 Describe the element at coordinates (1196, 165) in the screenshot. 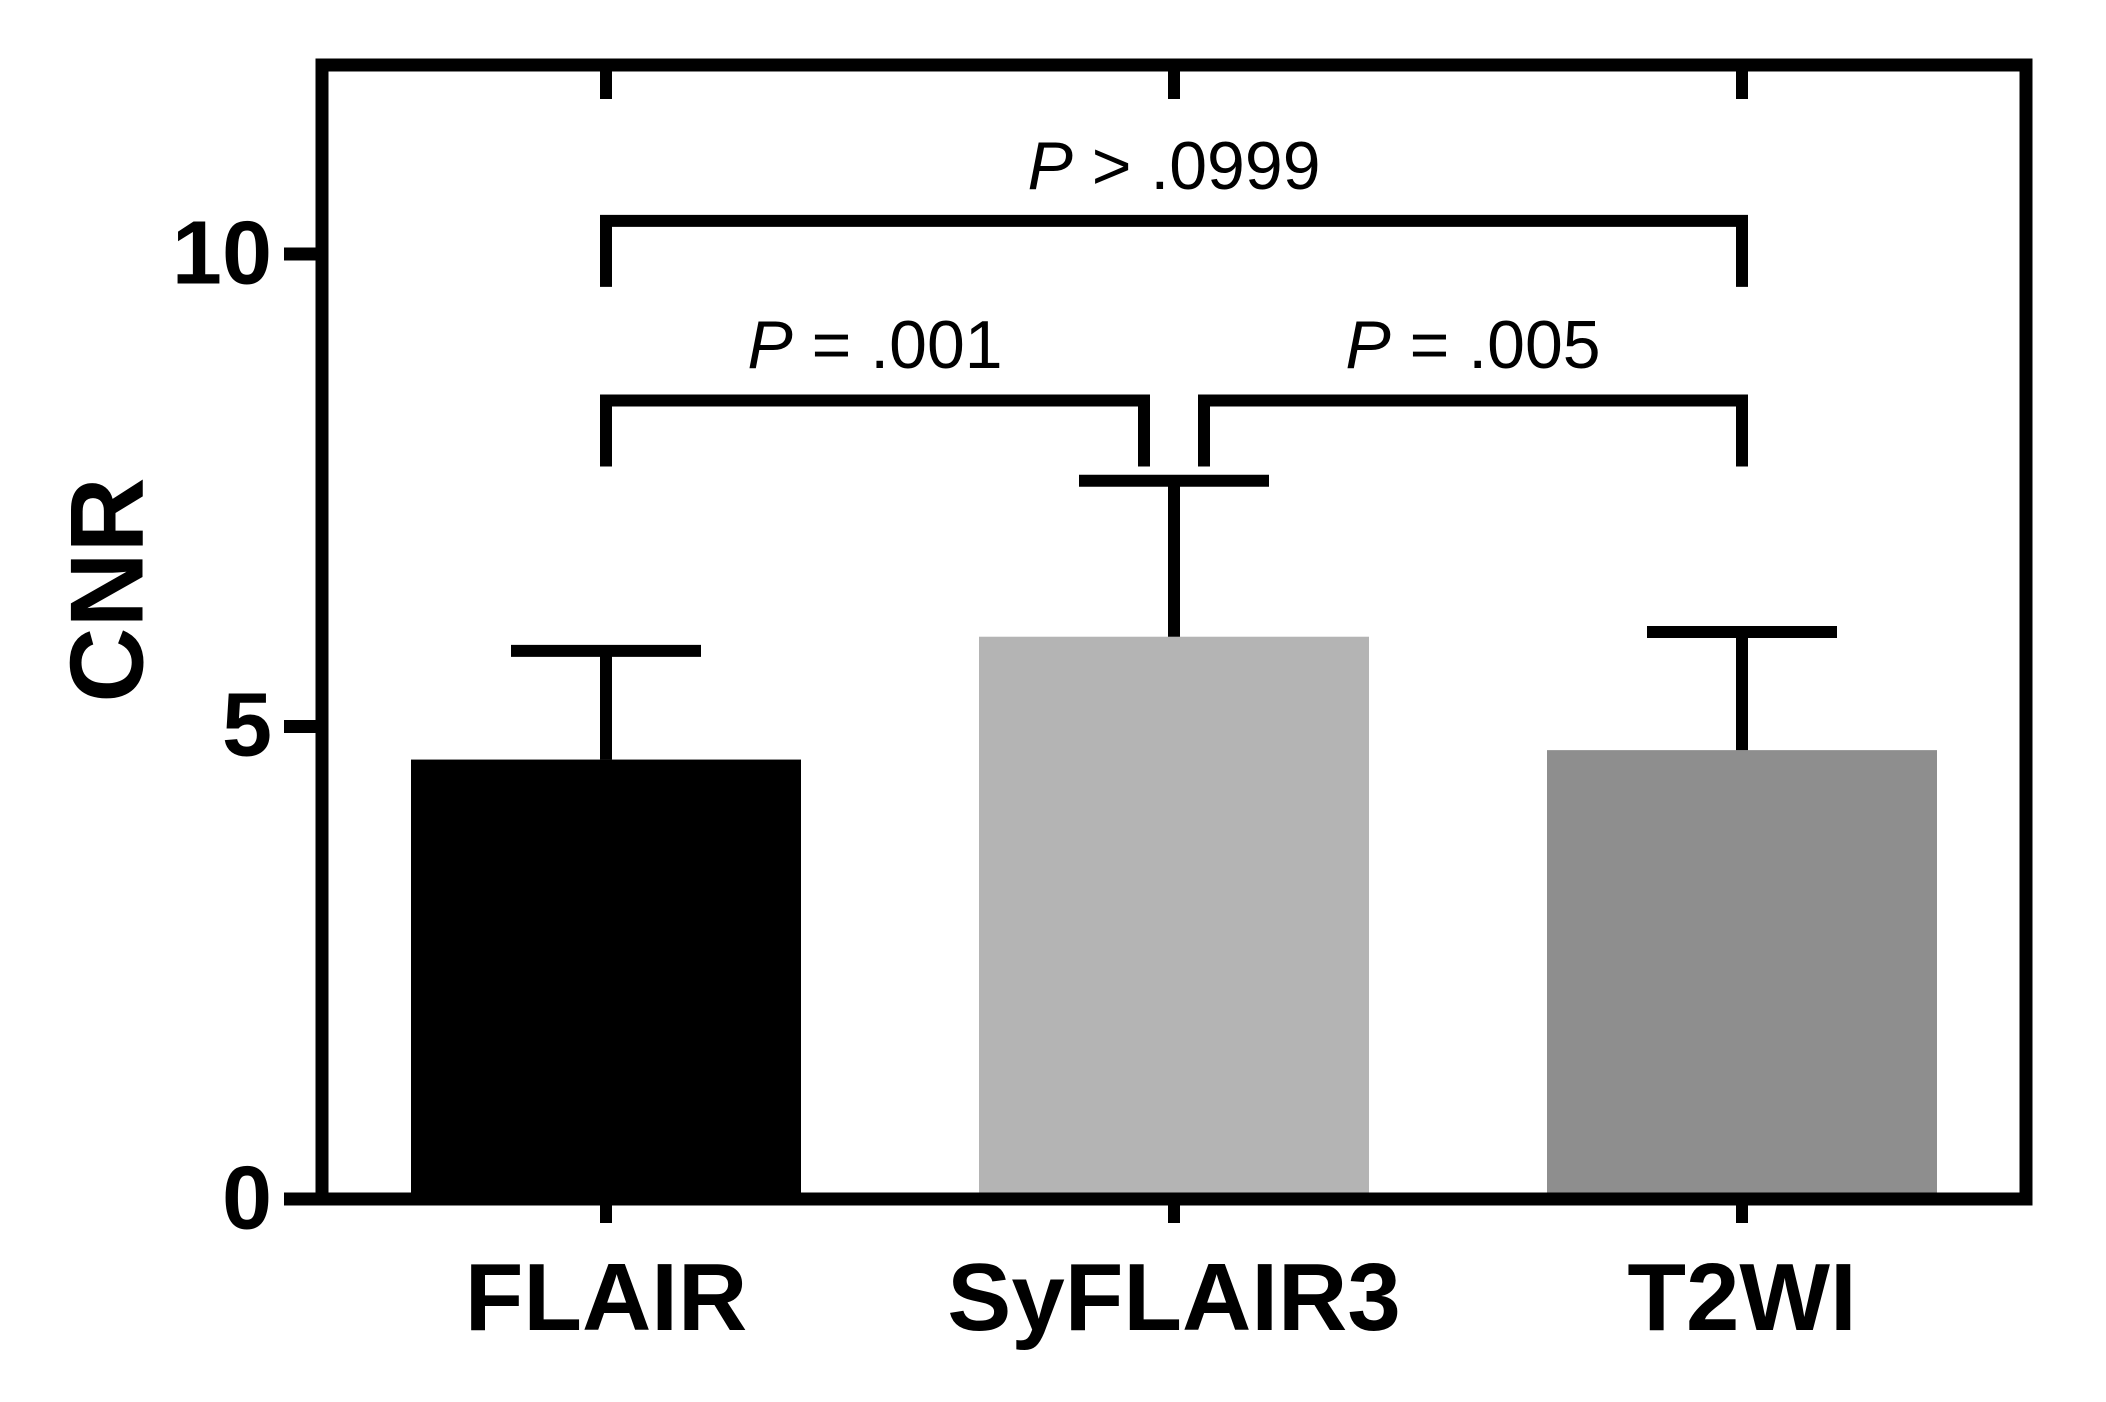

I see `p-value-text: > .0999` at that location.